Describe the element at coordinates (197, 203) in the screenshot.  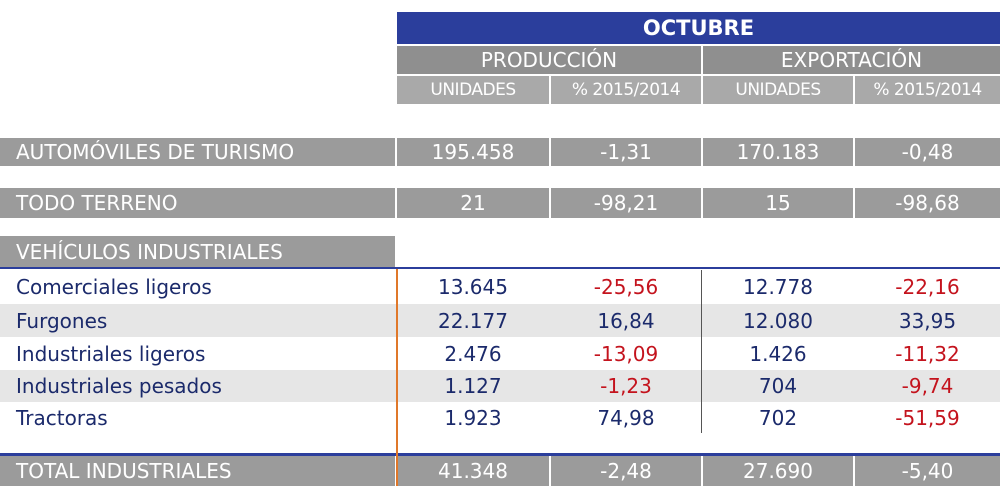
I see `row-label: TODO TERRENO` at that location.